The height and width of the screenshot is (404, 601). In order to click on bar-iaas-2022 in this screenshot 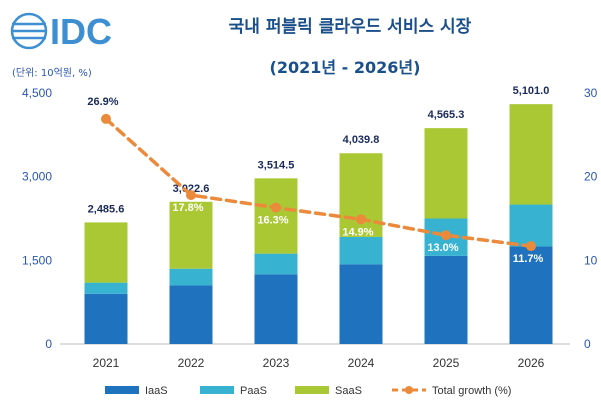, I will do `click(191, 314)`.